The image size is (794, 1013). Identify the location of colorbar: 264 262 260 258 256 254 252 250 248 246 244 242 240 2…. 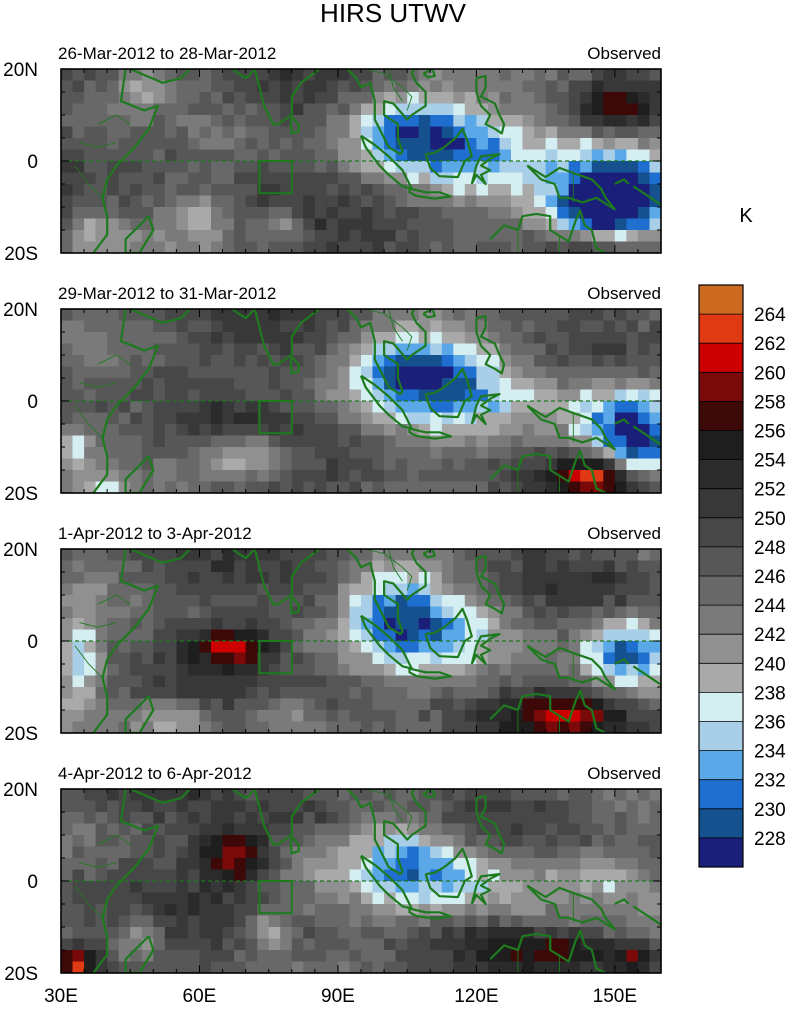
(742, 536).